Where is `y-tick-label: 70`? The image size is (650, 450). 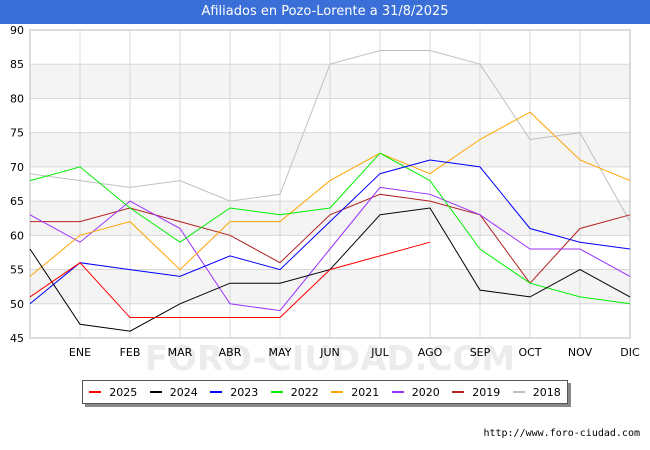
y-tick-label: 70 is located at coordinates (17, 167).